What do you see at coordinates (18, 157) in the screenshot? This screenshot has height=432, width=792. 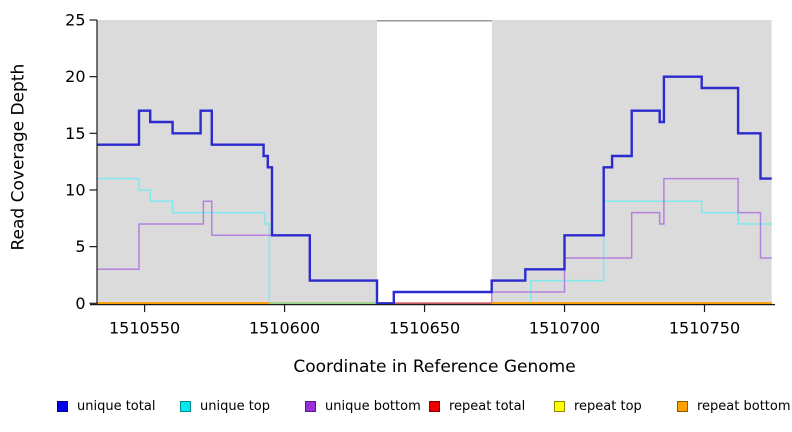 I see `y-axis-title: Read Coverage Depth` at bounding box center [18, 157].